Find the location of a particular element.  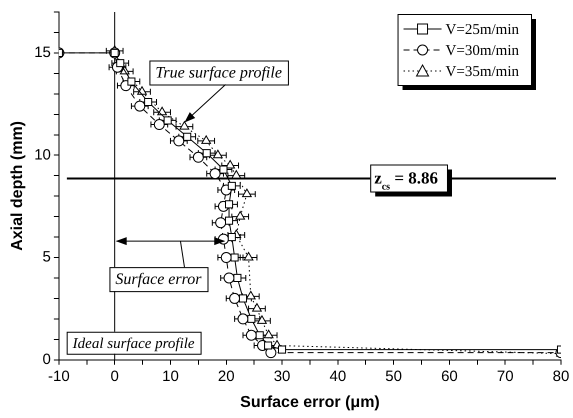

legend-label: V=30m/min is located at coordinates (483, 50).